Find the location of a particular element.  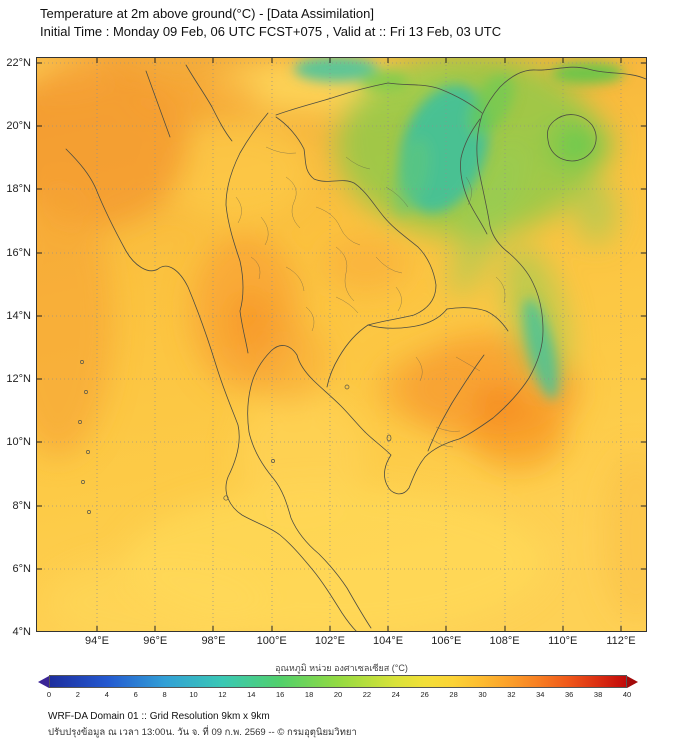

colorbar-tick-label: 34 is located at coordinates (540, 694).